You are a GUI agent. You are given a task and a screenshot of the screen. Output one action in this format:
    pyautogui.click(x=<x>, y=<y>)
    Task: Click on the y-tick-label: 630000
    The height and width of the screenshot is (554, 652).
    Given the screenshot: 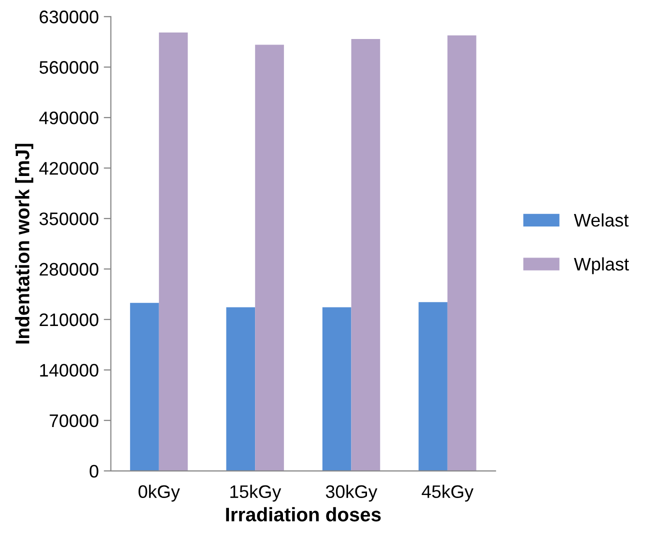 What is the action you would take?
    pyautogui.click(x=69, y=17)
    